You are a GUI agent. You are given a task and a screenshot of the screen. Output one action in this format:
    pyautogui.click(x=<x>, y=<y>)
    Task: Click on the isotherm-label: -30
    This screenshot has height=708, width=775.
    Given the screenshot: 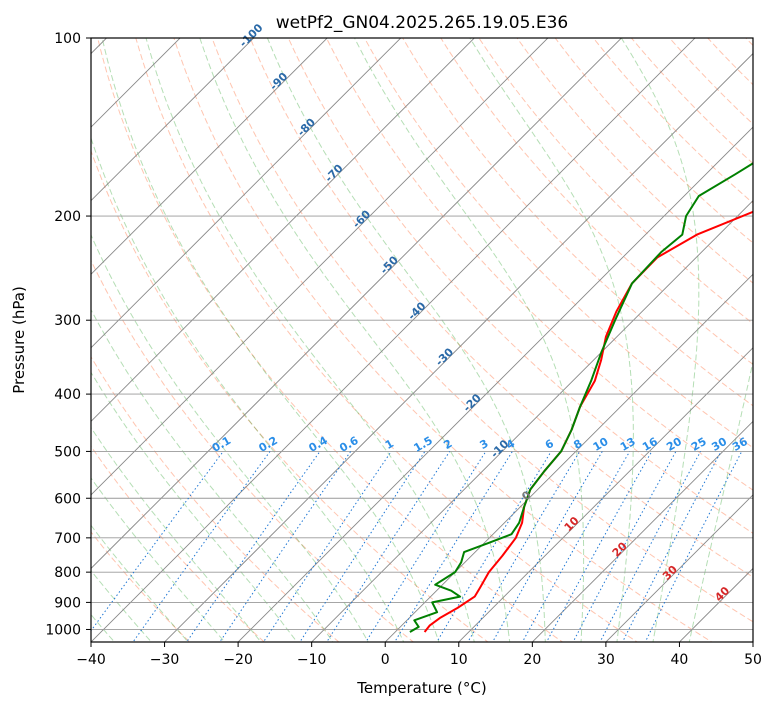 What is the action you would take?
    pyautogui.click(x=444, y=356)
    